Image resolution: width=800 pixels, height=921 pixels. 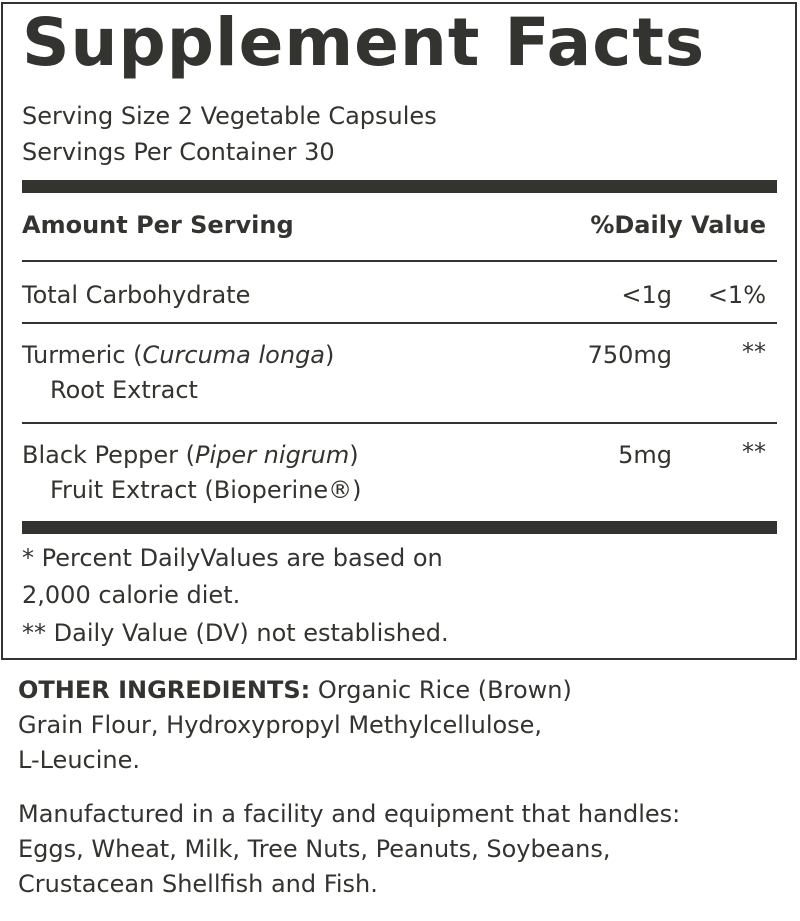 What do you see at coordinates (158, 225) in the screenshot?
I see `amount-per-serving-header: Amount Per Serving` at bounding box center [158, 225].